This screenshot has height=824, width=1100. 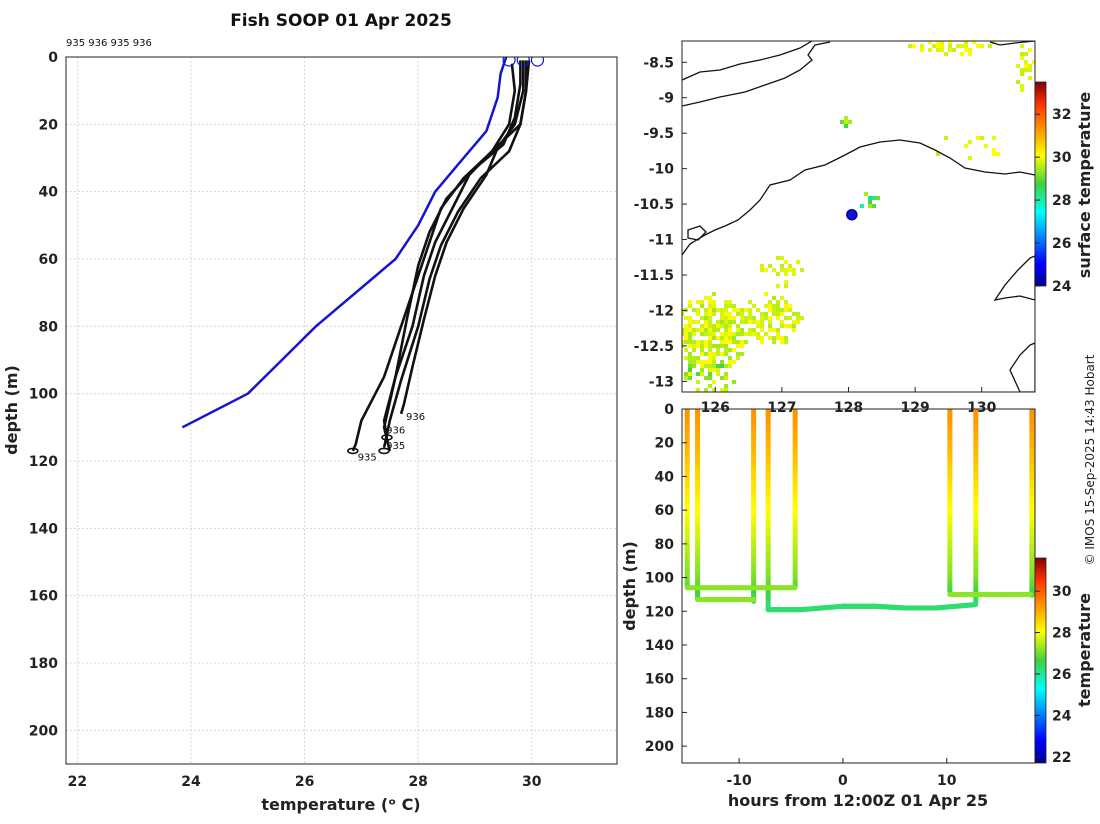 I want to click on profile-id-label: 936, so click(x=395, y=431).